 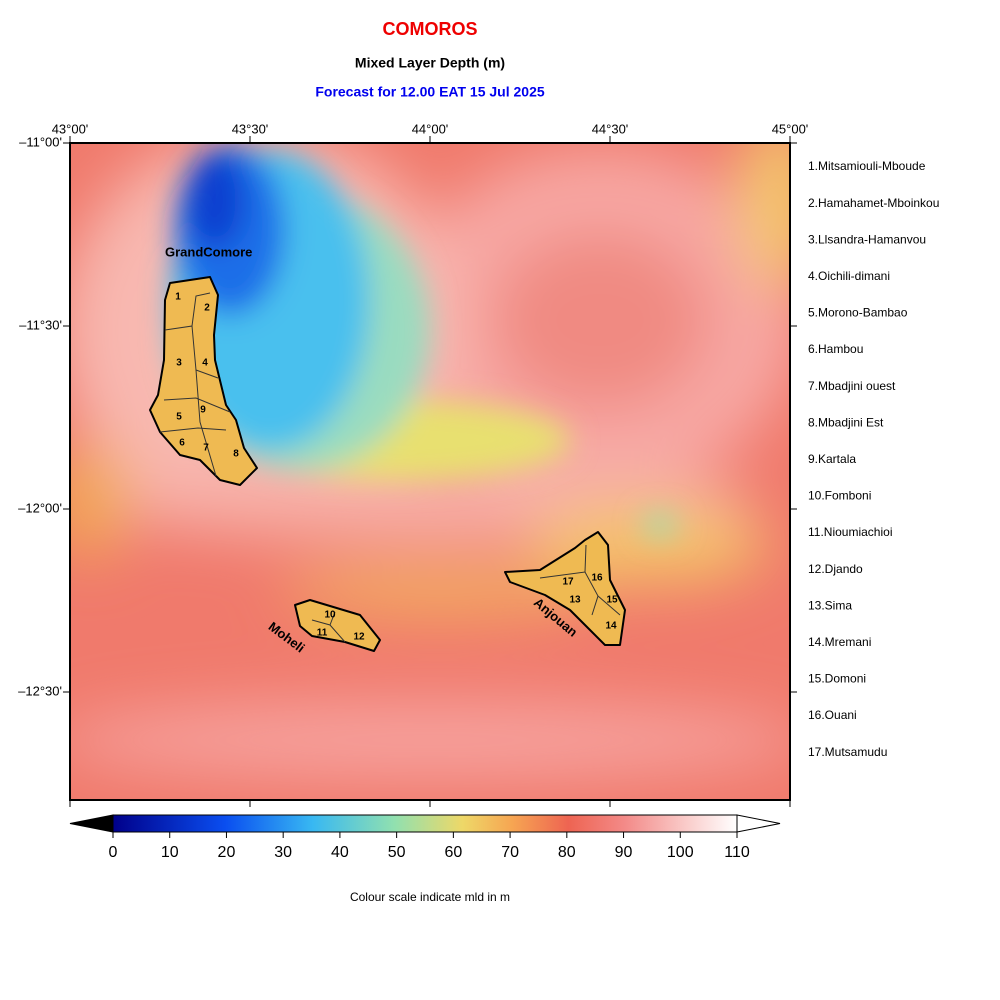 What do you see at coordinates (835, 349) in the screenshot?
I see `region-entry: 6.Hambou` at bounding box center [835, 349].